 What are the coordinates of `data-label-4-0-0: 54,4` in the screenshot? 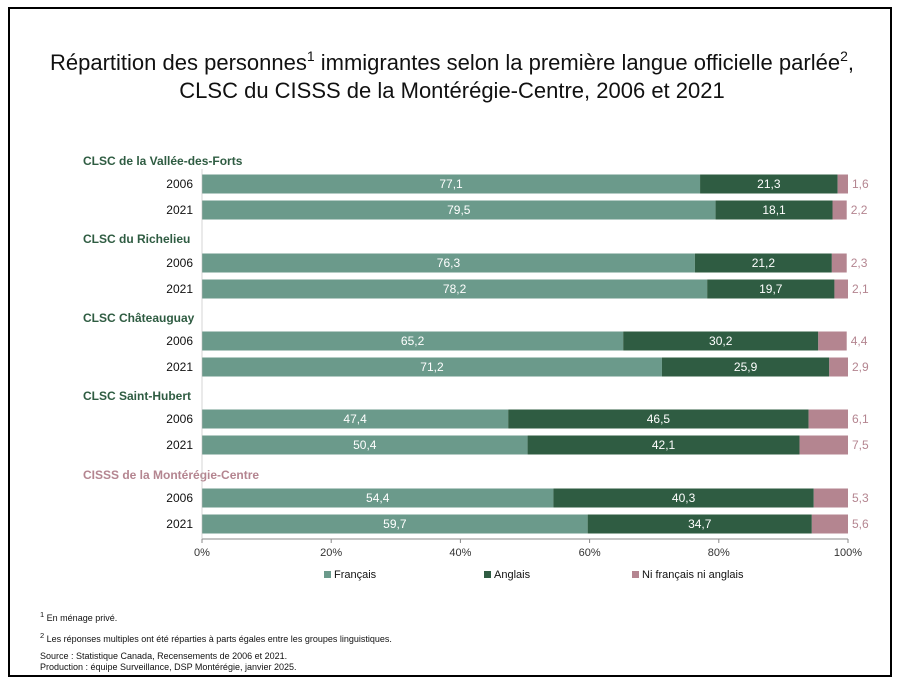 It's located at (378, 498).